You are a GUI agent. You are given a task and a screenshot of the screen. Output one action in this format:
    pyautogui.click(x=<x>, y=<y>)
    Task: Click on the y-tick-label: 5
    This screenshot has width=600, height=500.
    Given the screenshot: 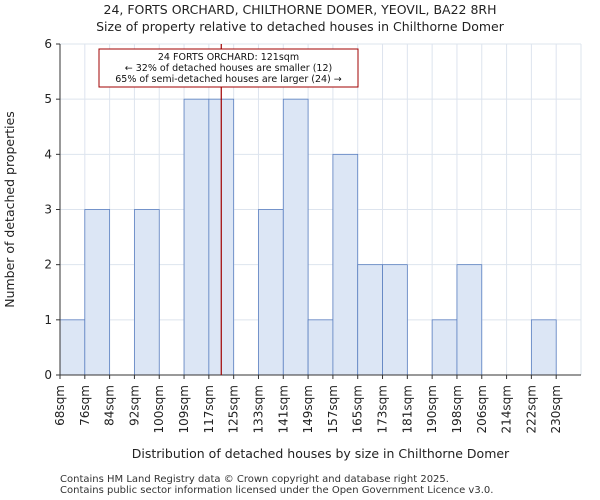 What is the action you would take?
    pyautogui.click(x=48, y=99)
    